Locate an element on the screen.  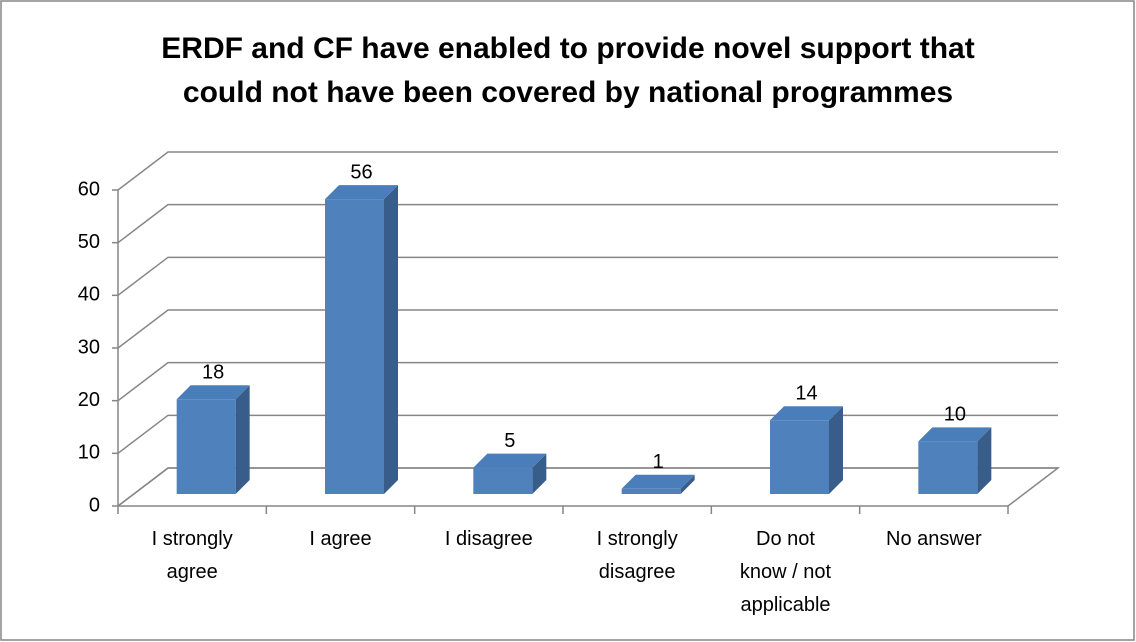
y-tick-label: 20 is located at coordinates (89, 400).